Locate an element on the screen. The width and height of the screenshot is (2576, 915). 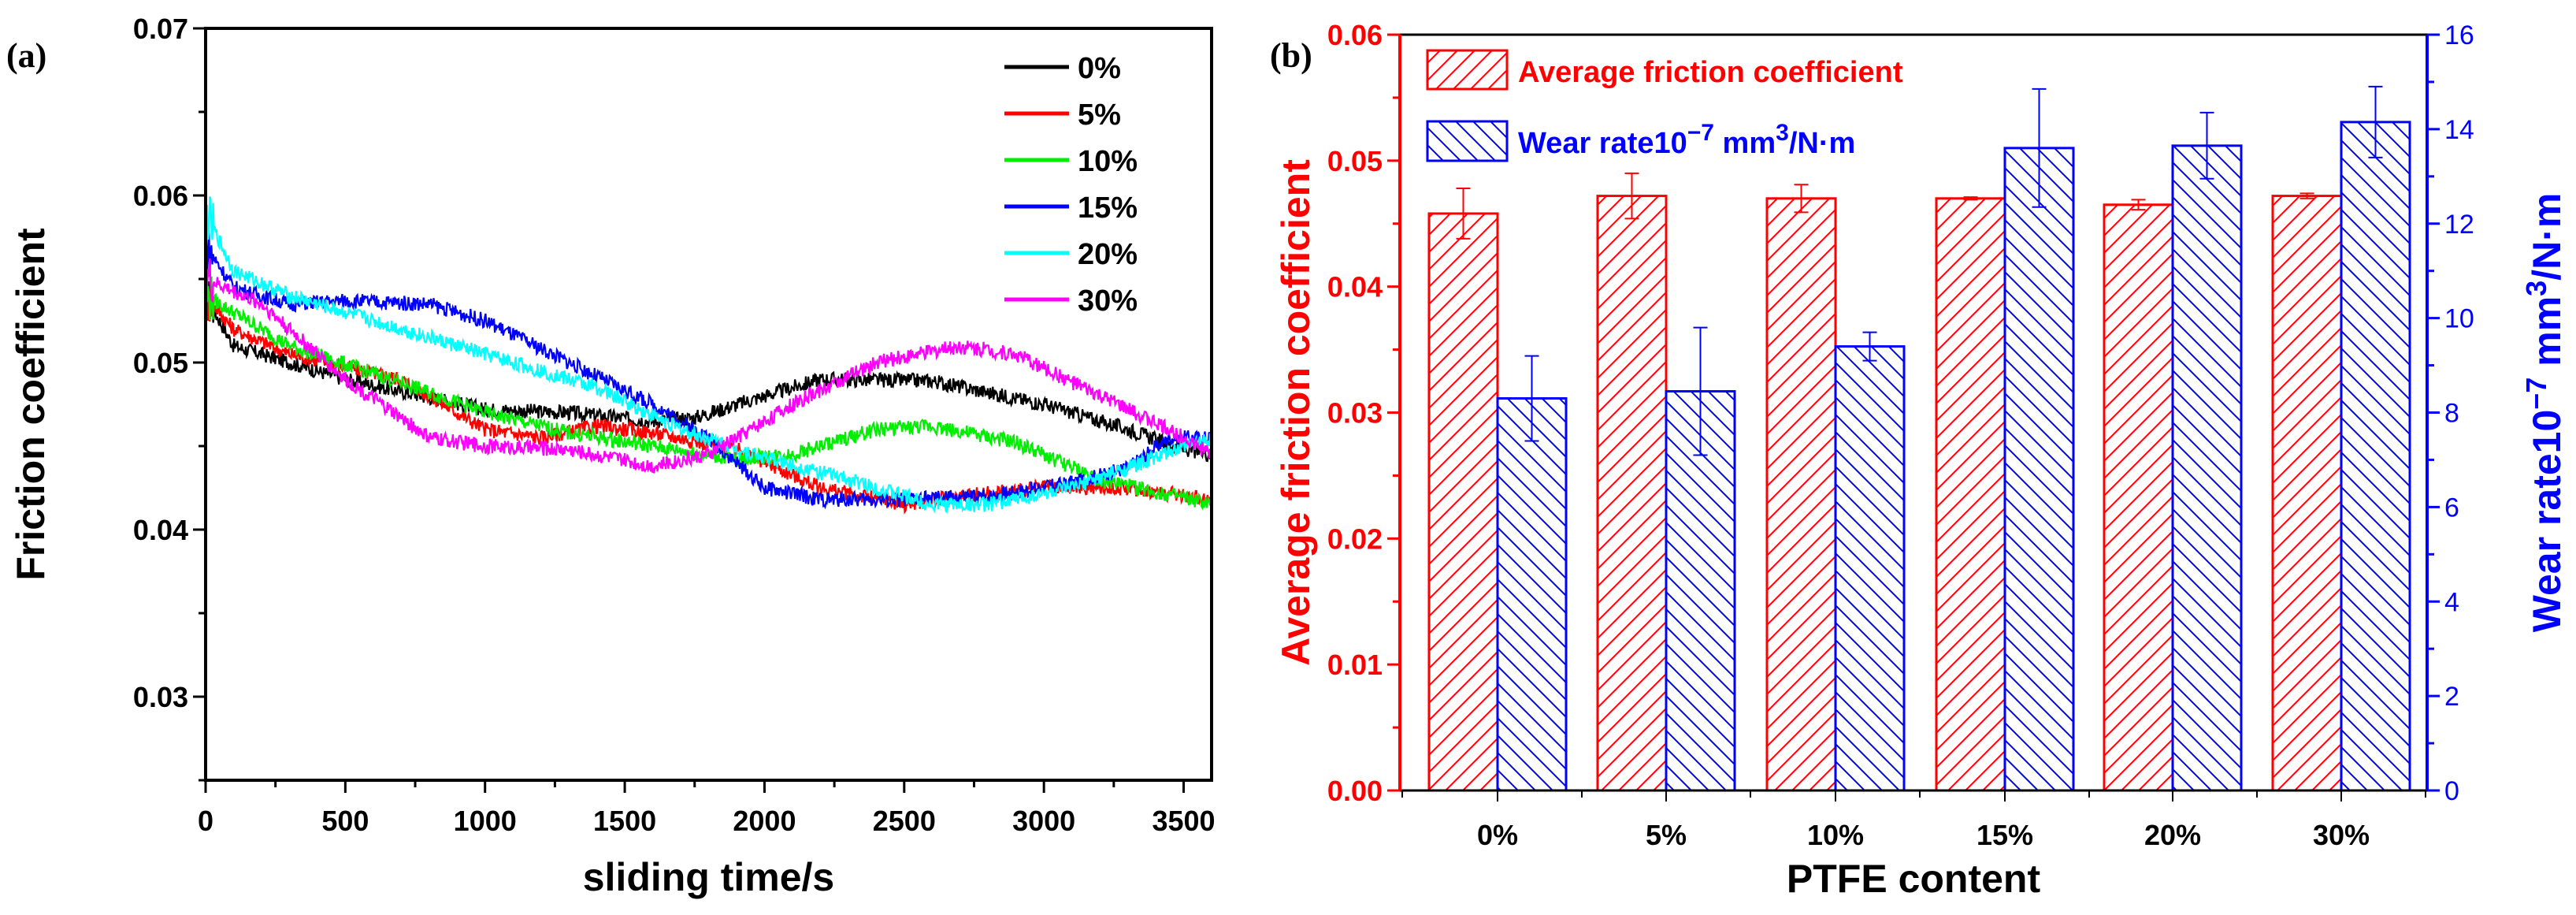
y-tick-label: 0.05 is located at coordinates (160, 363).